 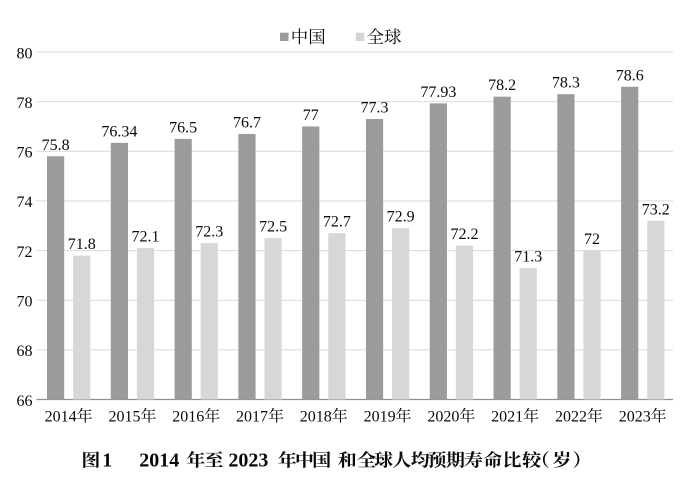 What do you see at coordinates (443, 417) in the screenshot?
I see `svg-text: 2020` at bounding box center [443, 417].